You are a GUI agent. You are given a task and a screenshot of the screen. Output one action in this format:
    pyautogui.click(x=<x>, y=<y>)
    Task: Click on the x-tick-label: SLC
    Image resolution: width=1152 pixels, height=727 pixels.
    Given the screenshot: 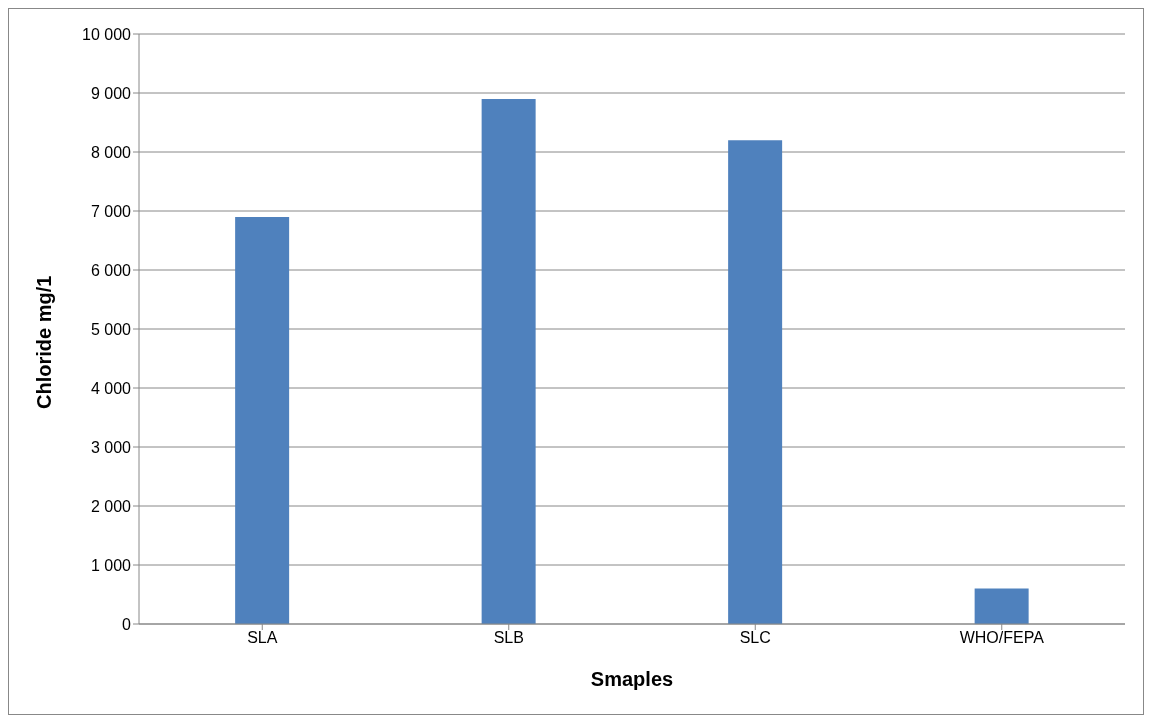 What is the action you would take?
    pyautogui.click(x=755, y=638)
    